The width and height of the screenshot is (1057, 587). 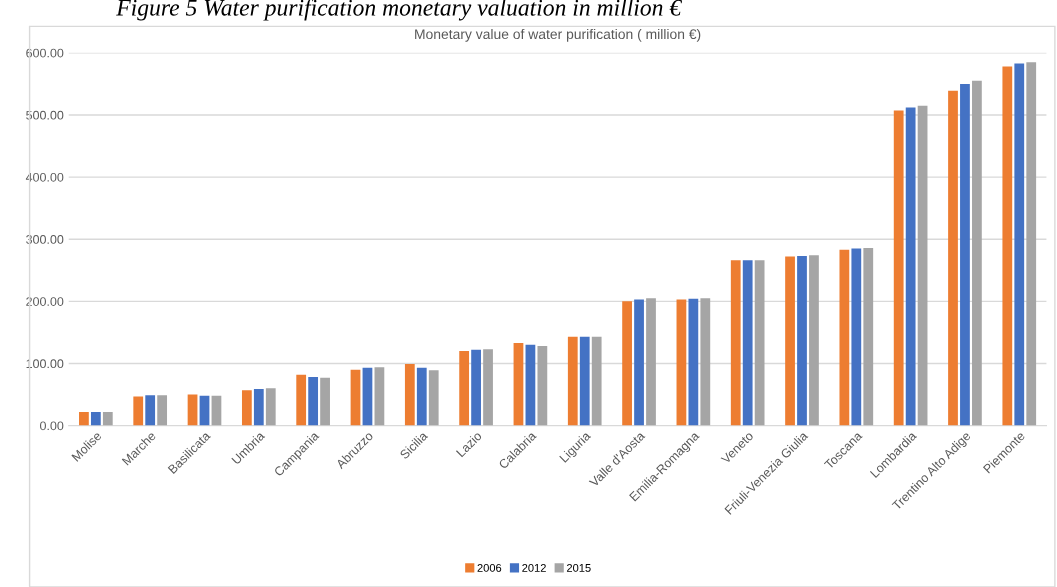 I want to click on legend-label: 2006, so click(x=489, y=568).